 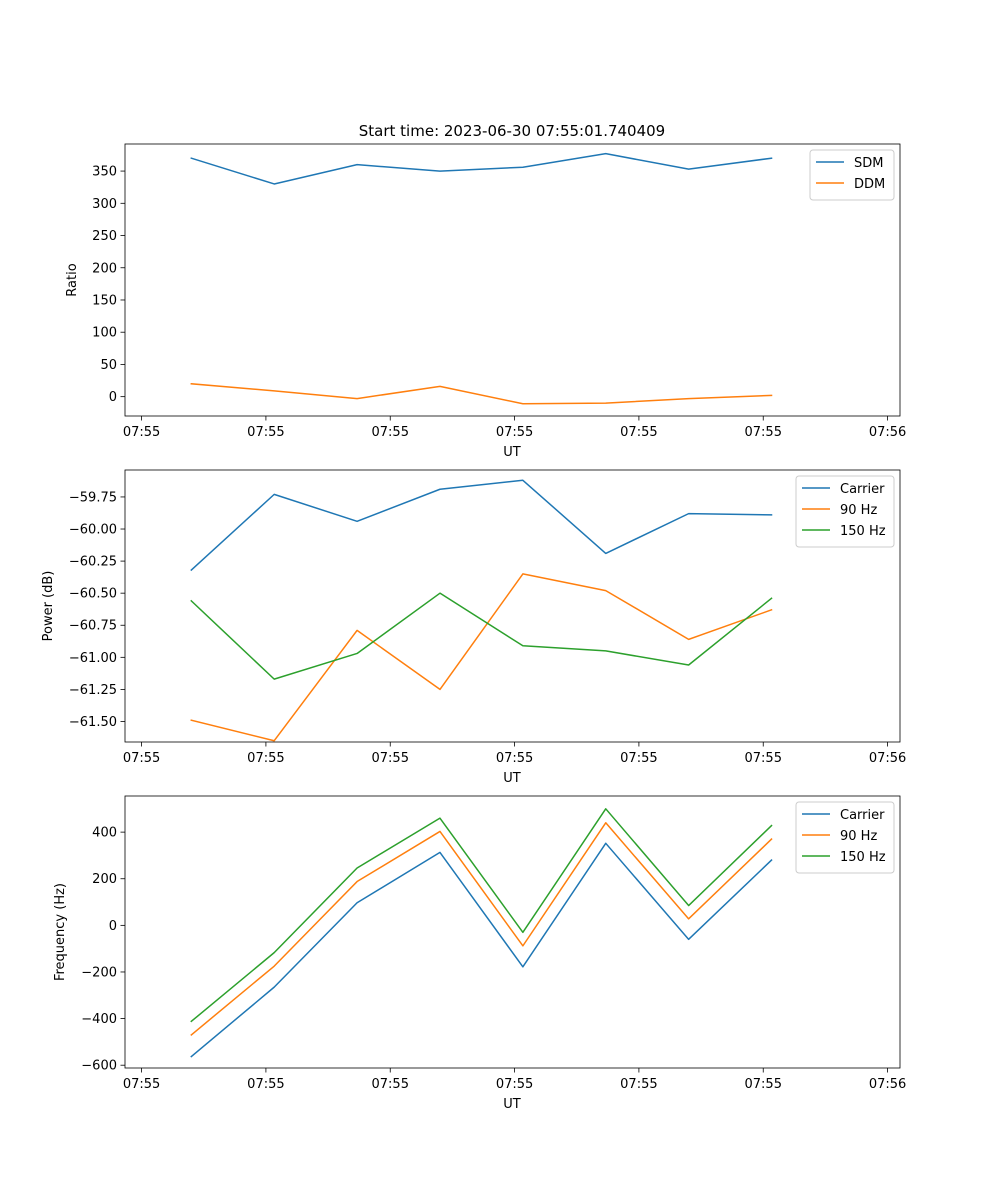 I want to click on y-tick-label: −600, so click(x=99, y=1066).